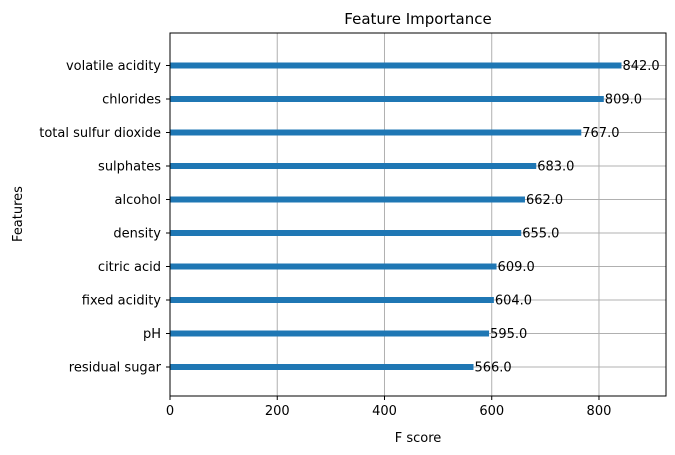 The width and height of the screenshot is (675, 455). I want to click on x-tick-label: 600, so click(491, 411).